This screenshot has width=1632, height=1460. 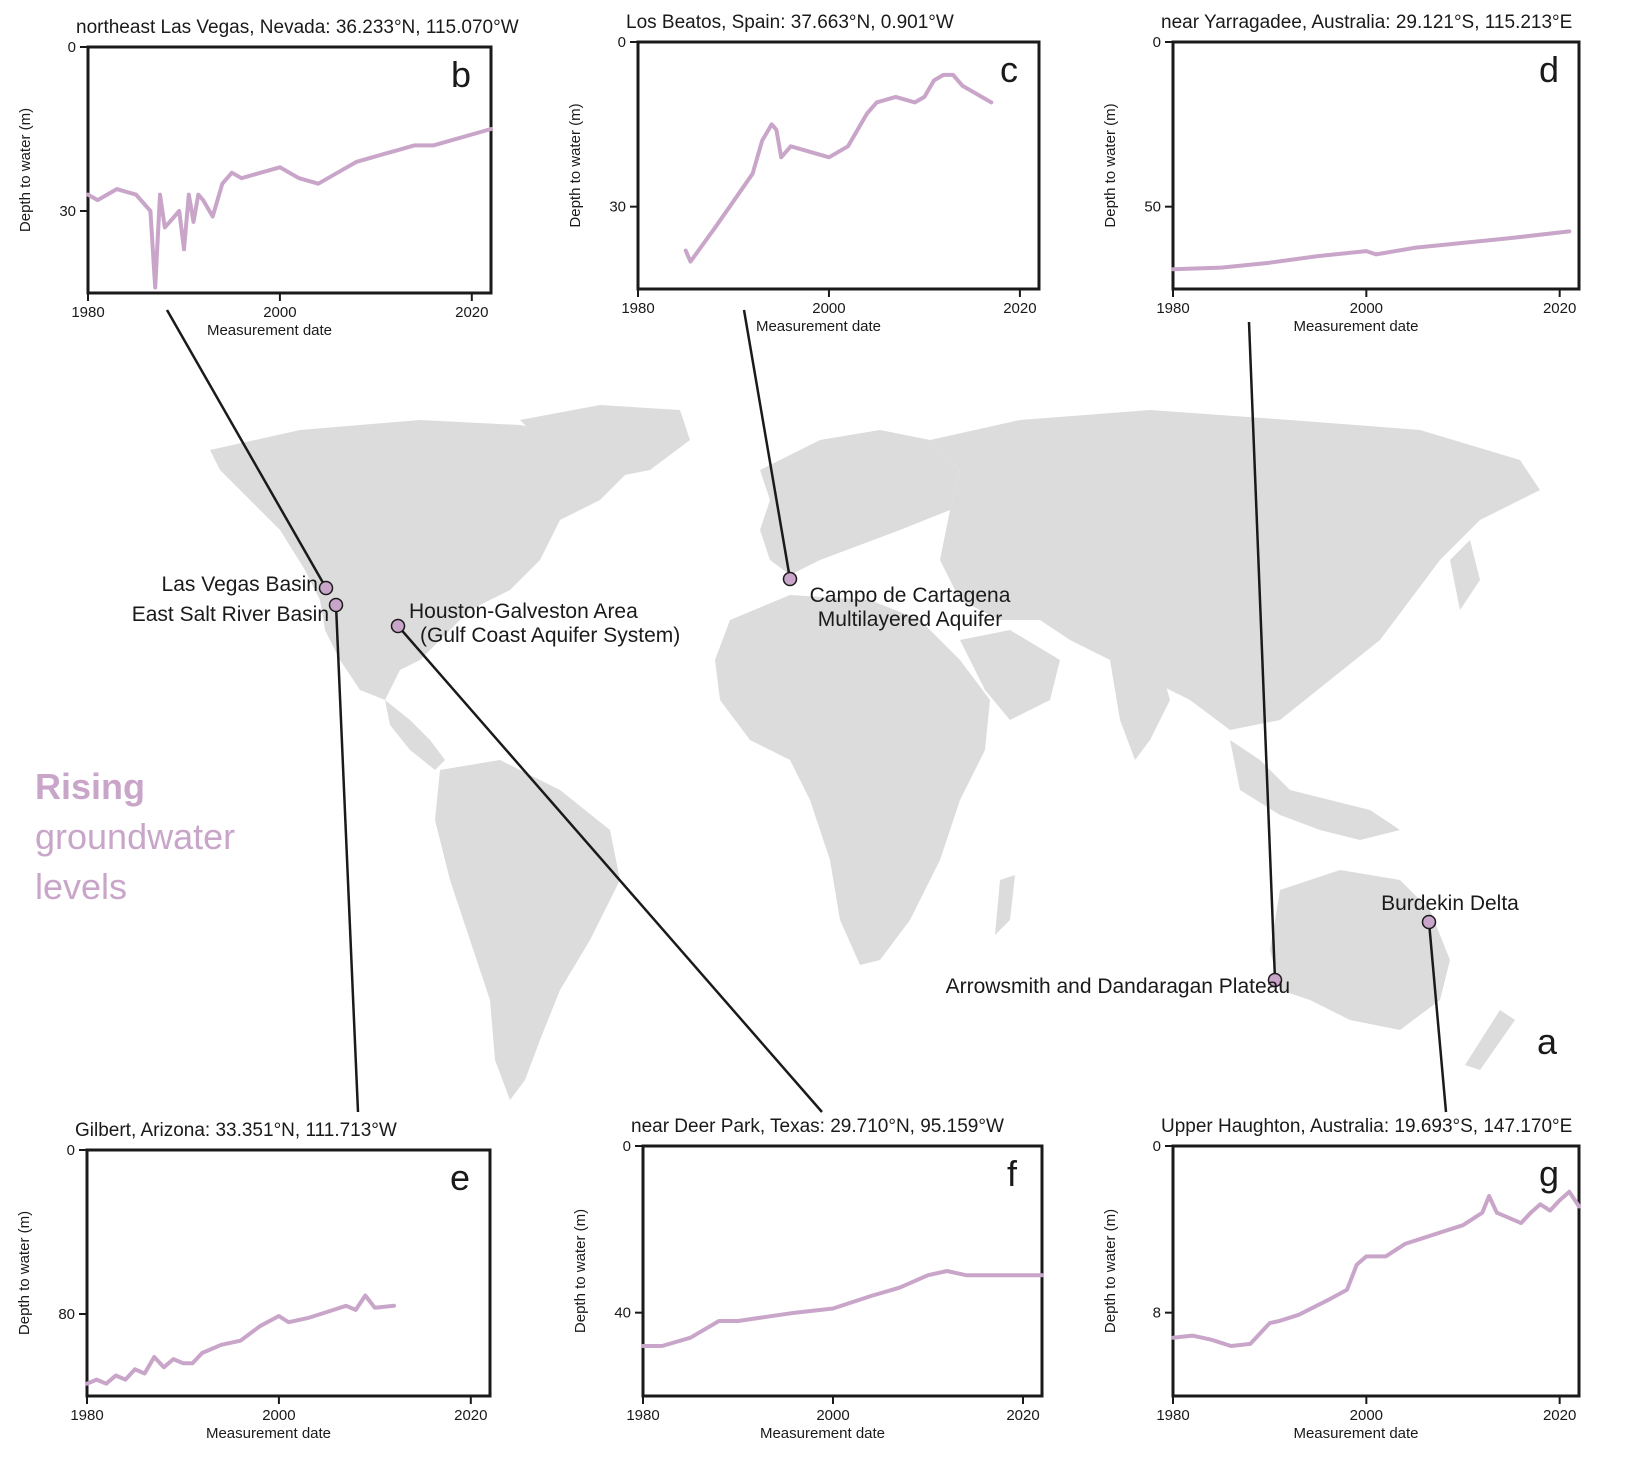 What do you see at coordinates (767, 444) in the screenshot?
I see `connector-c` at bounding box center [767, 444].